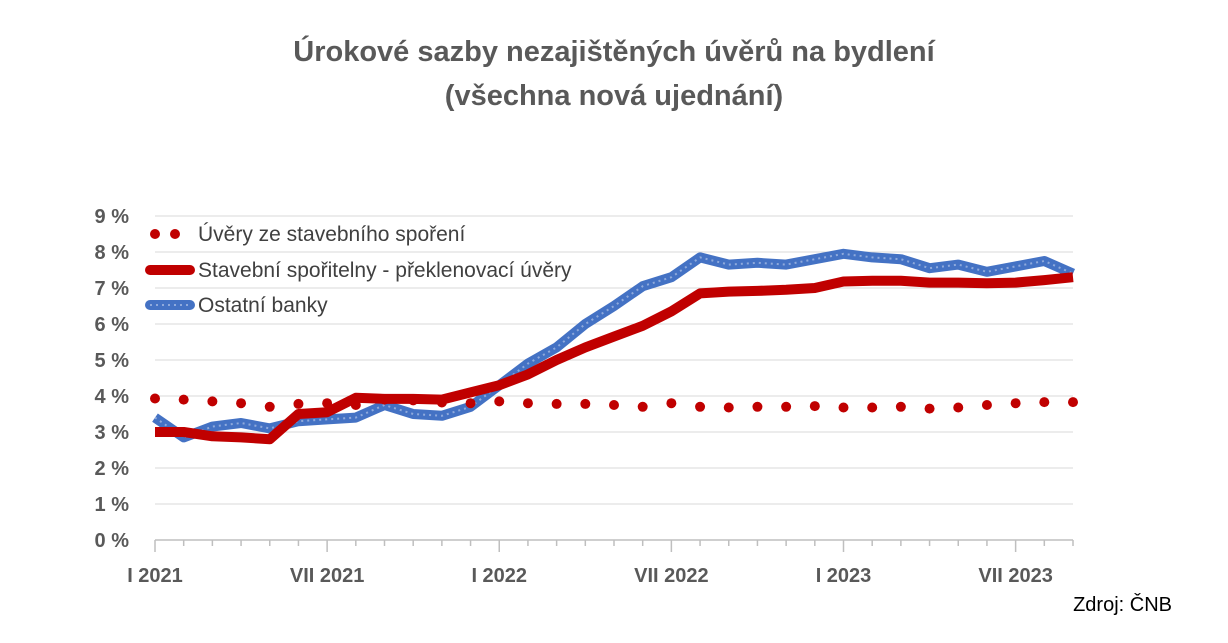 This screenshot has width=1228, height=643. What do you see at coordinates (331, 234) in the screenshot?
I see `legend-label: Úvěry ze stavebního spoření` at bounding box center [331, 234].